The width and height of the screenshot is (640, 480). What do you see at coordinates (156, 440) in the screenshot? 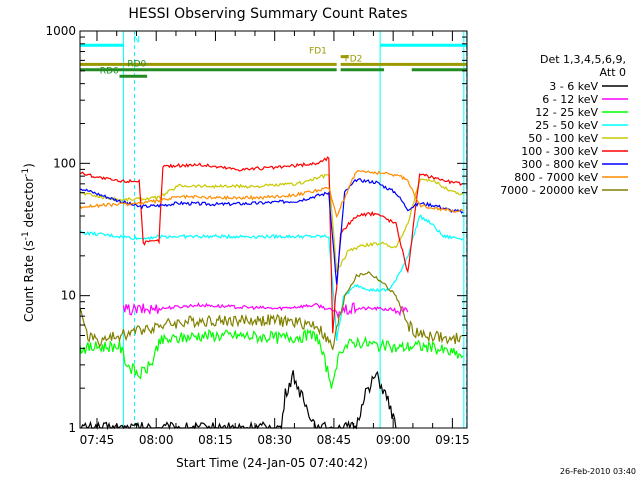
I see `x-tick-label: 08:00` at bounding box center [156, 440].